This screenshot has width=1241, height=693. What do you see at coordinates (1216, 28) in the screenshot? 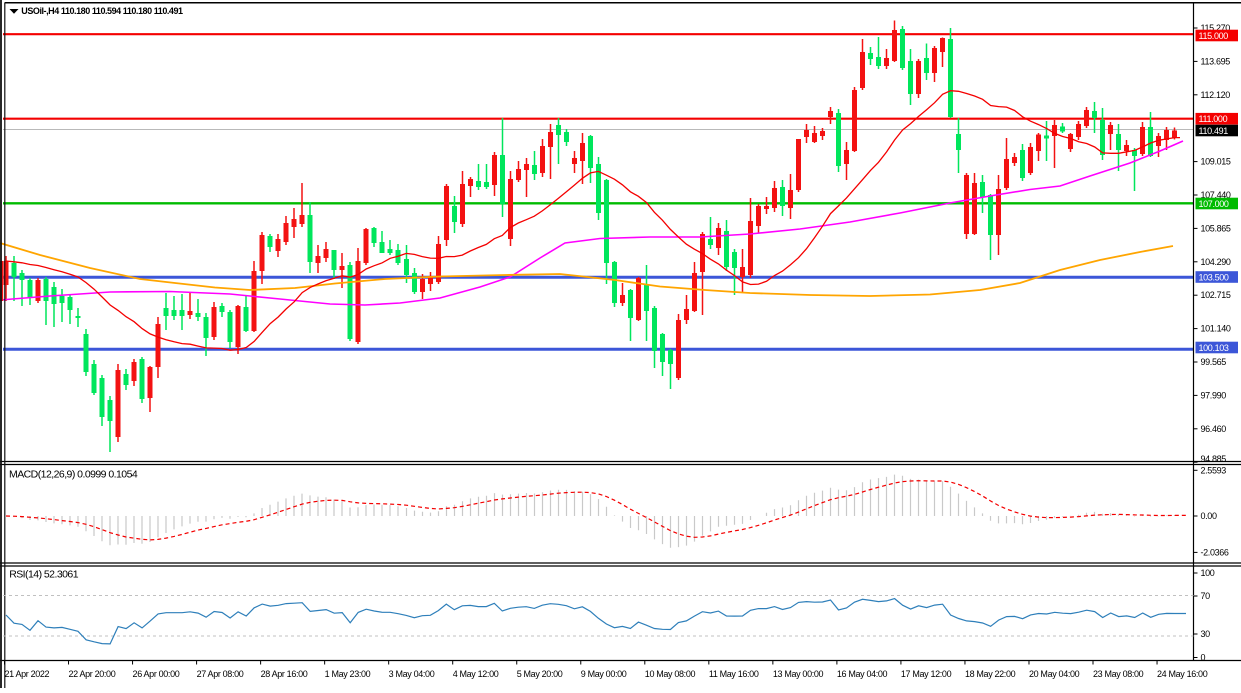
I see `svg-text: 115.270` at bounding box center [1216, 28].